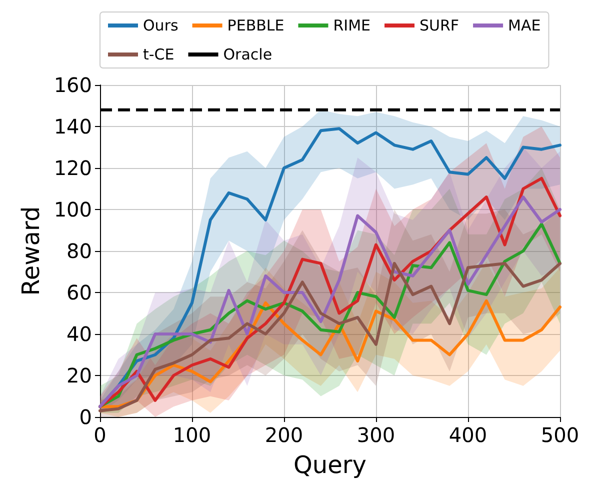 The image size is (608, 490). I want to click on legend-label: SURF, so click(440, 25).